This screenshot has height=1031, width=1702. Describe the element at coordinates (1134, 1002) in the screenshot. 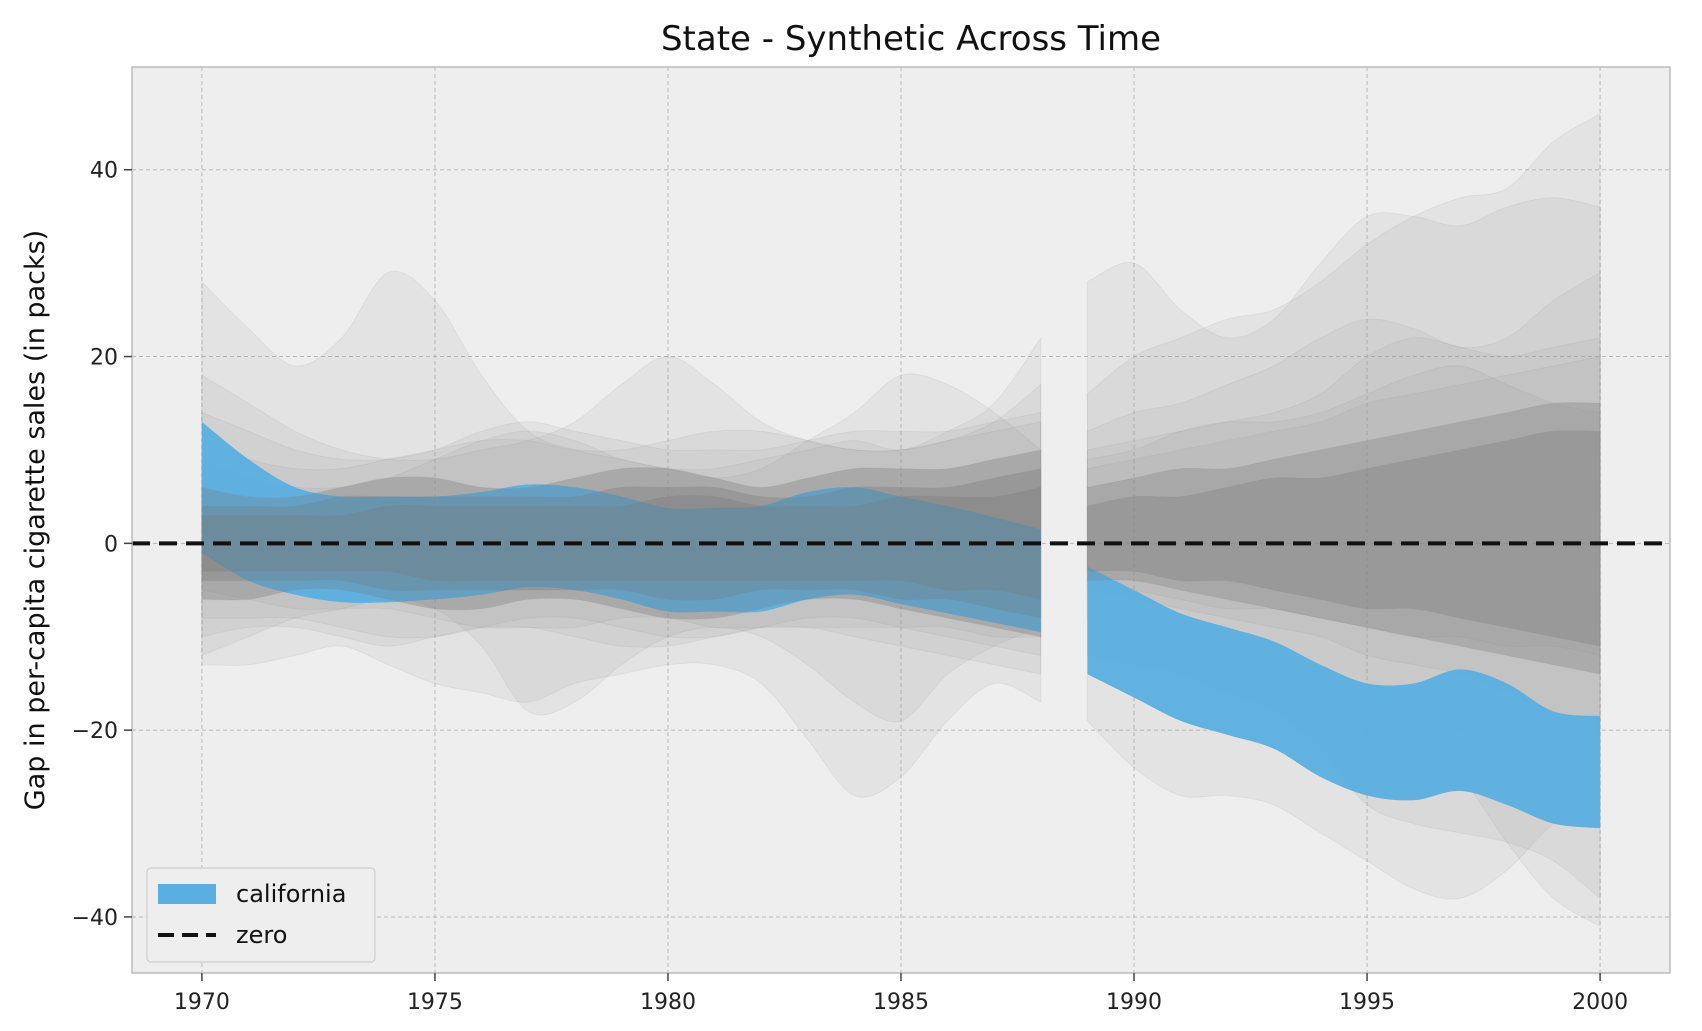

I see `x-tick-label: 1990` at that location.